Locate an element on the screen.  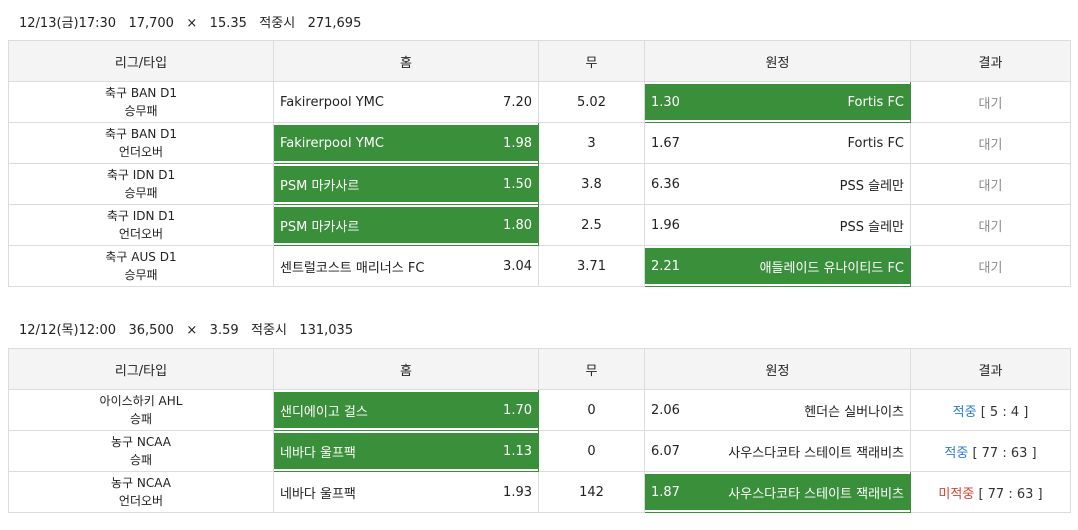
home-odds: 1.70 is located at coordinates (517, 410).